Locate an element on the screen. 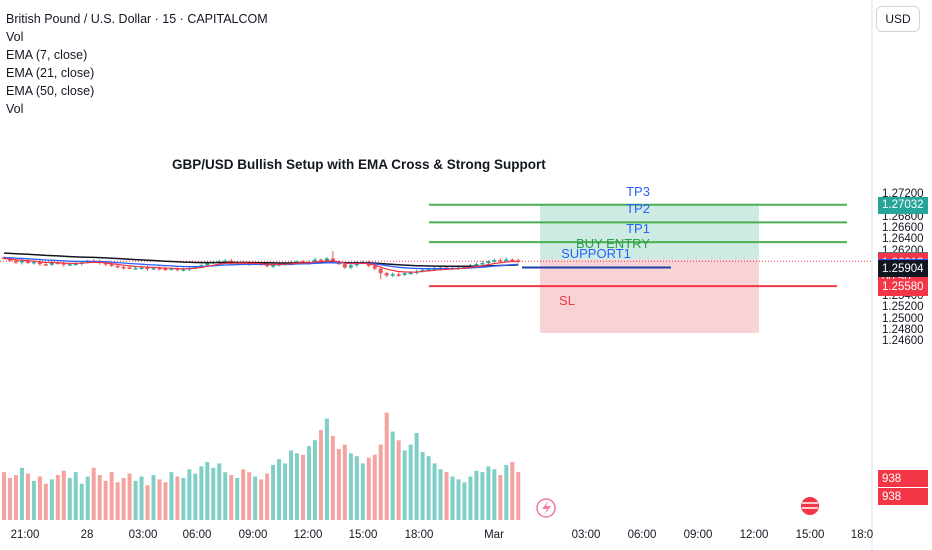 This screenshot has height=550, width=932. x-tick-label: 06:00 is located at coordinates (197, 535).